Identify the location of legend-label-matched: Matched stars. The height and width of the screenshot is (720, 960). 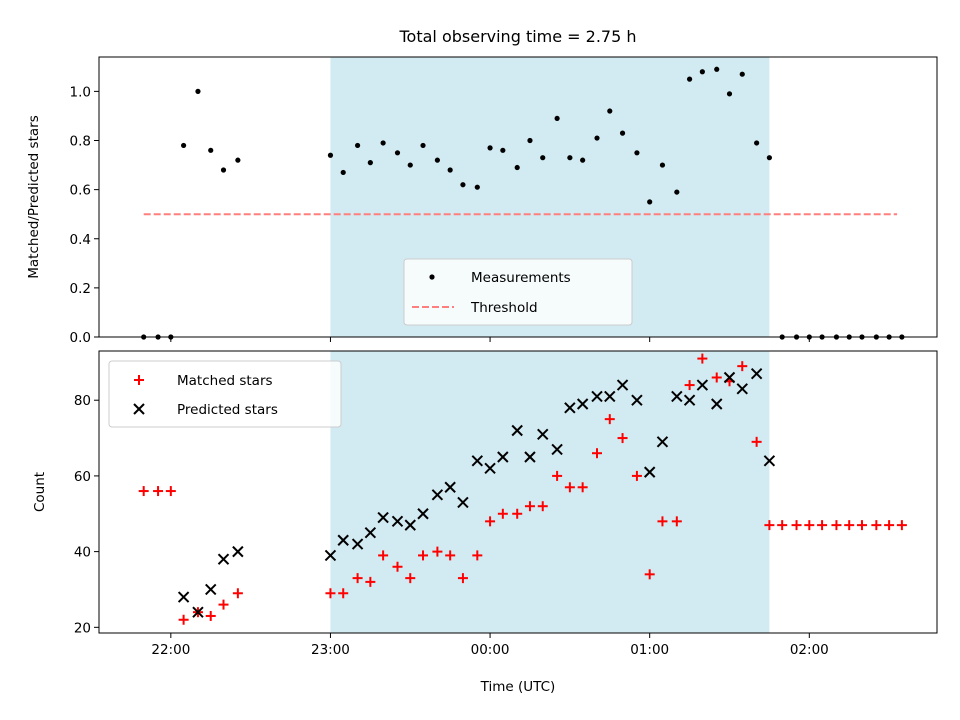
(225, 381).